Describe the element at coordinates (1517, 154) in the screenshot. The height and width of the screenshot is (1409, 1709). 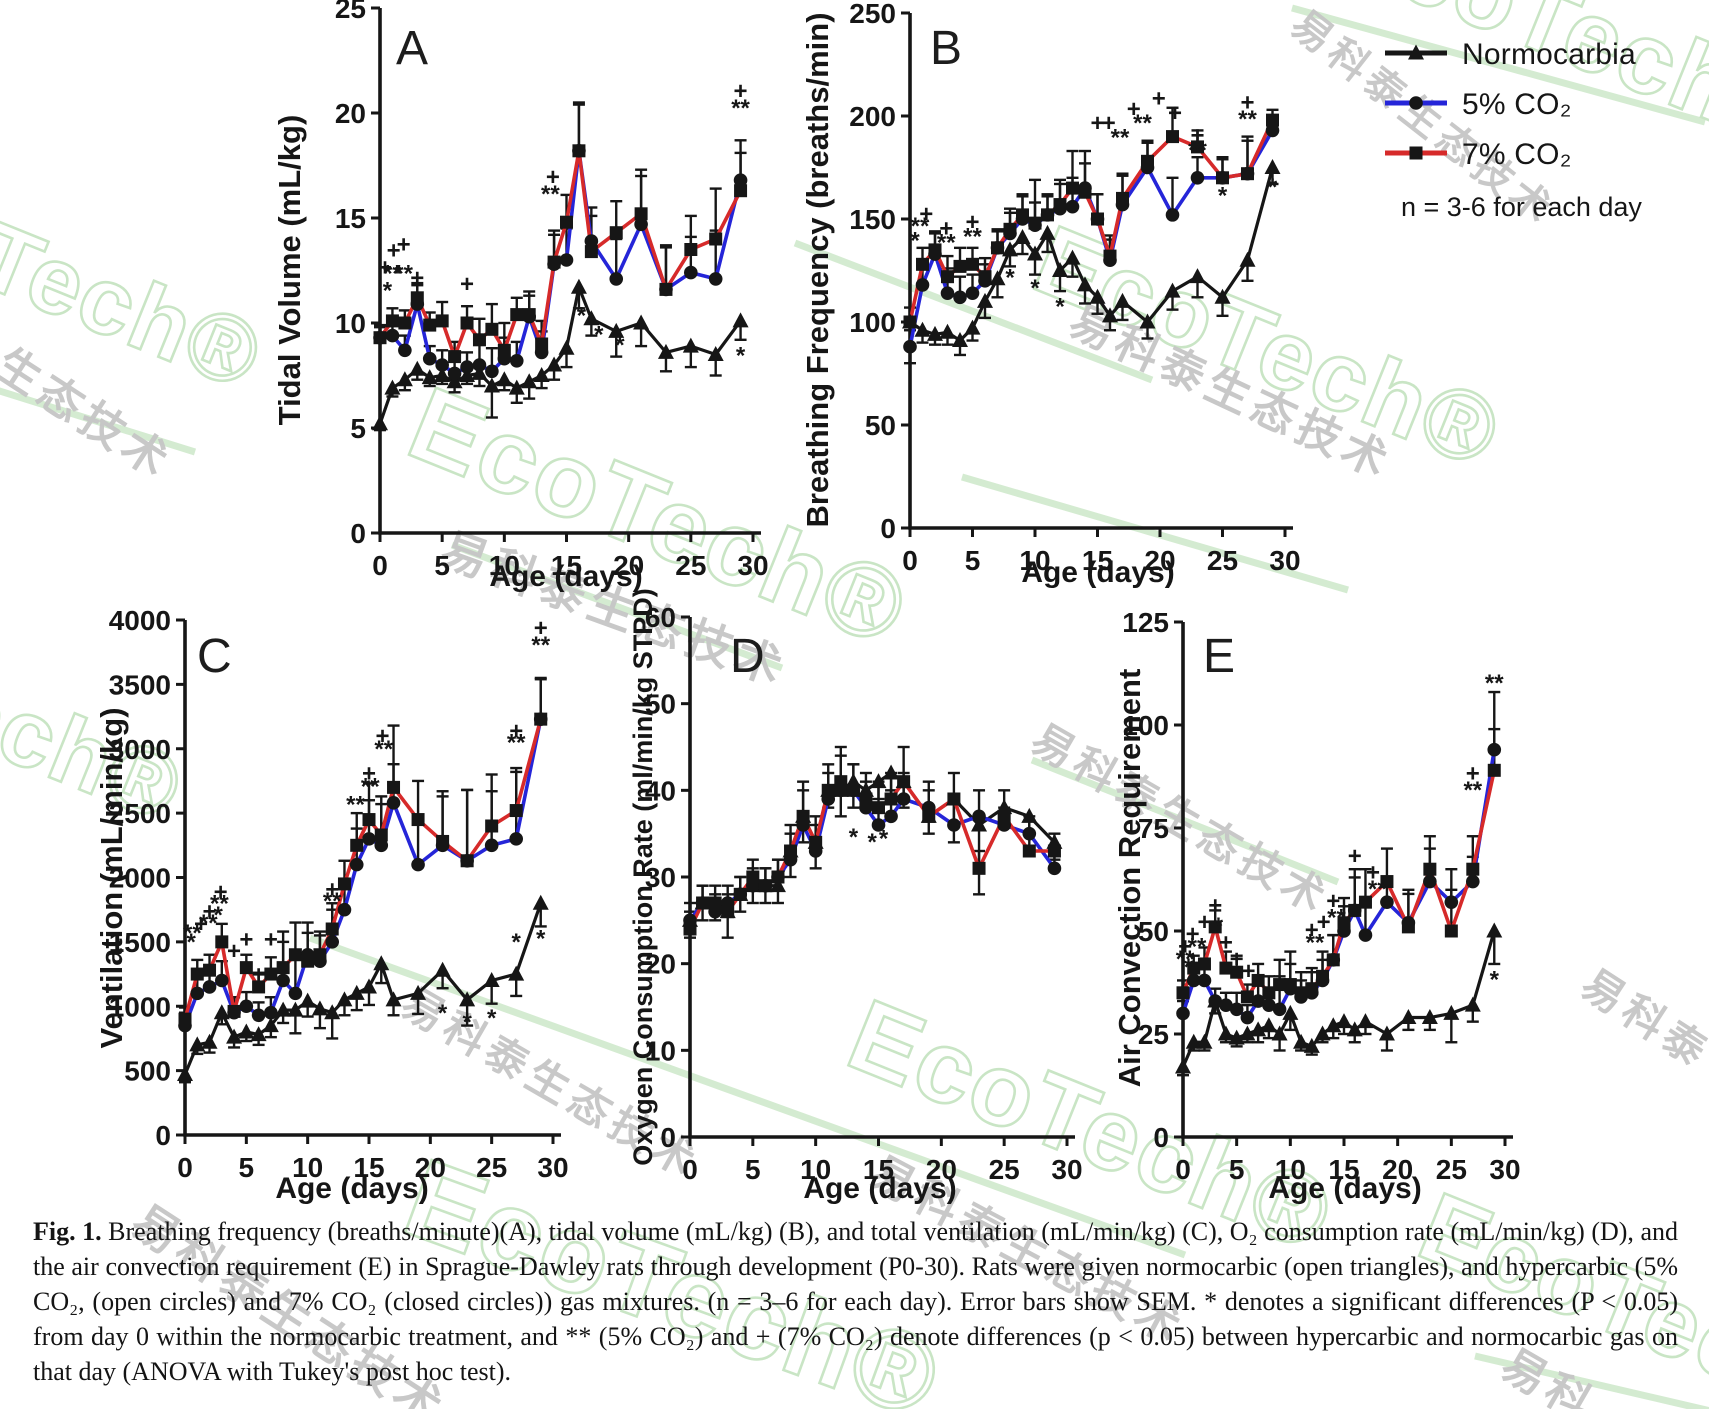
I see `legend-label: 7% CO₂` at that location.